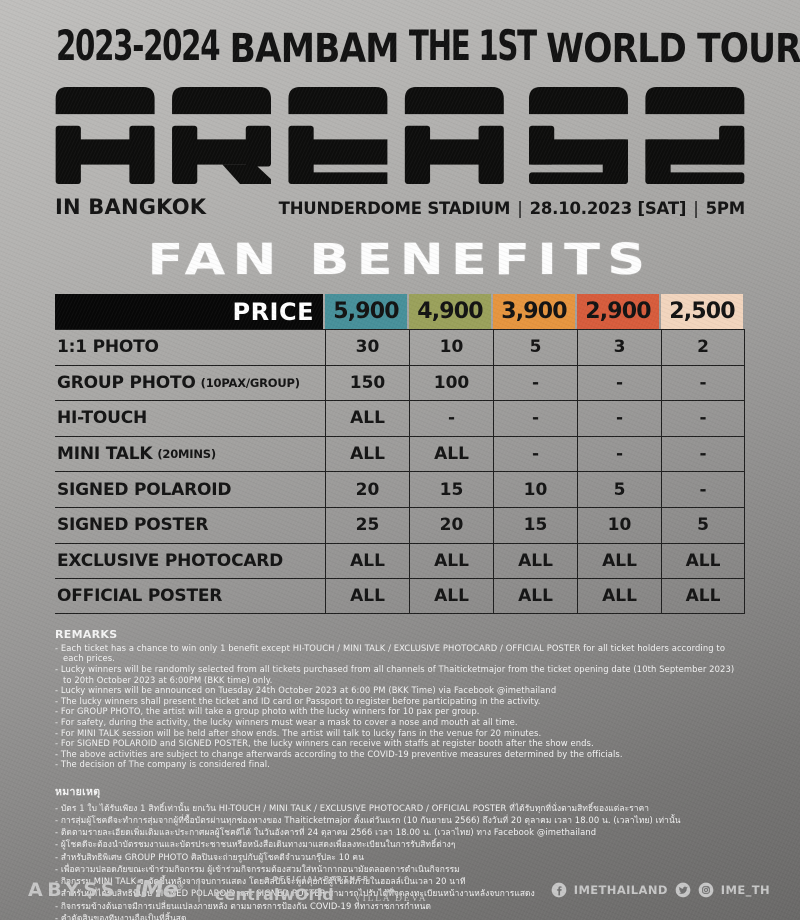 This screenshot has height=920, width=800. What do you see at coordinates (706, 889) in the screenshot?
I see `instagram-icon` at bounding box center [706, 889].